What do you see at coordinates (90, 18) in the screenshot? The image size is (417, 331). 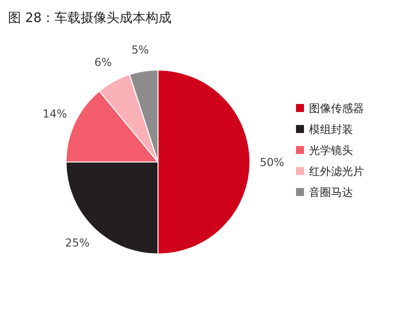 I see `title: 图 28：车载摄像头成本构成` at bounding box center [90, 18].